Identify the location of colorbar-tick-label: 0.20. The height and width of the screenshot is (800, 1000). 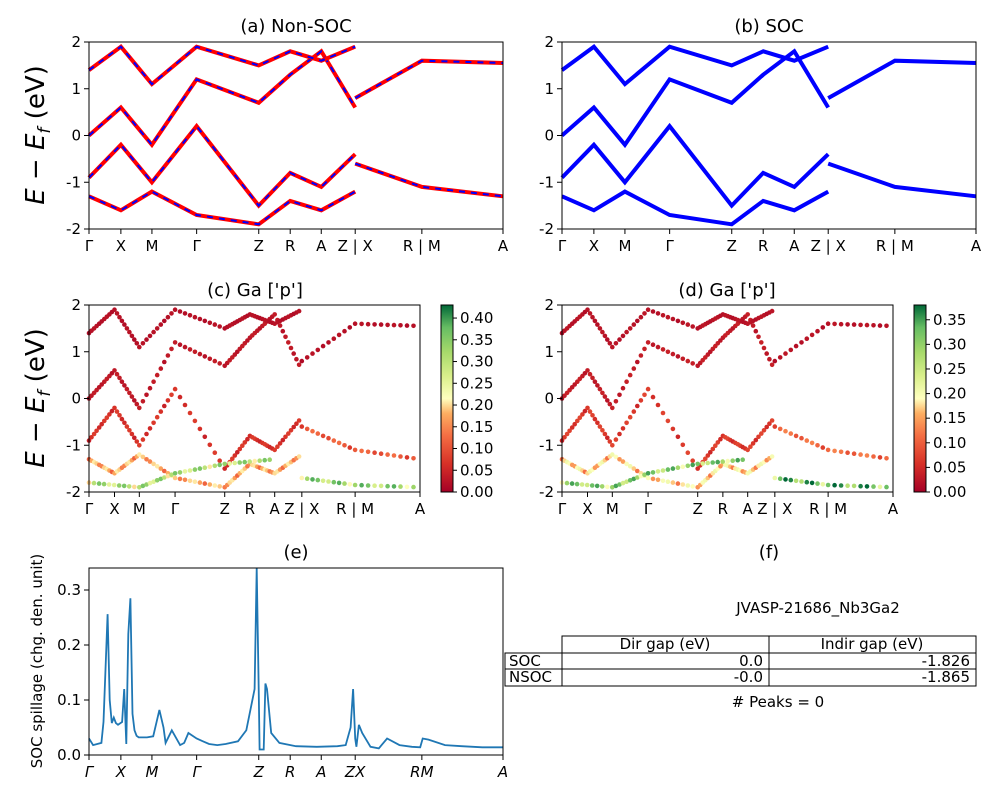
(476, 405).